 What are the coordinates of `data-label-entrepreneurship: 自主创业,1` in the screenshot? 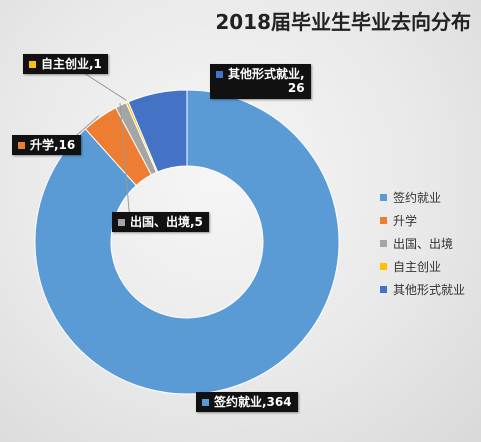 It's located at (65, 64).